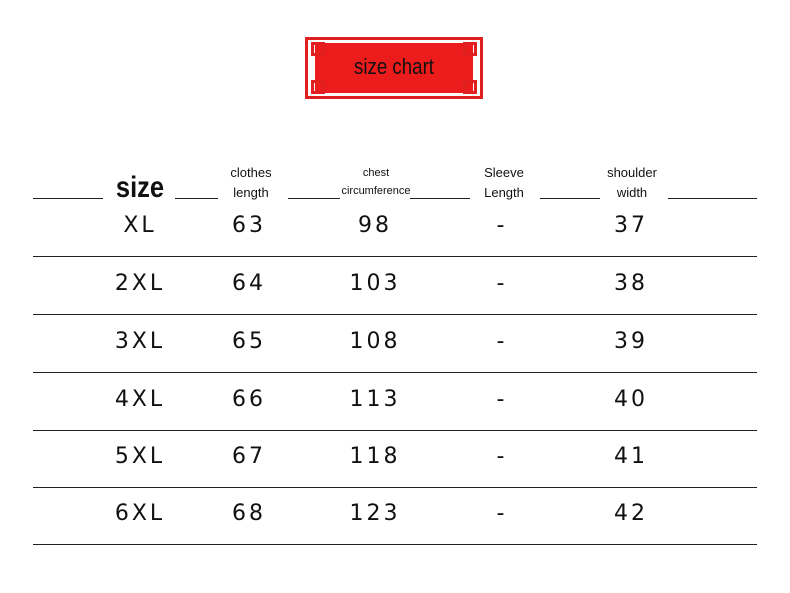 This screenshot has width=790, height=593. What do you see at coordinates (140, 283) in the screenshot?
I see `cell-size: 2XL` at bounding box center [140, 283].